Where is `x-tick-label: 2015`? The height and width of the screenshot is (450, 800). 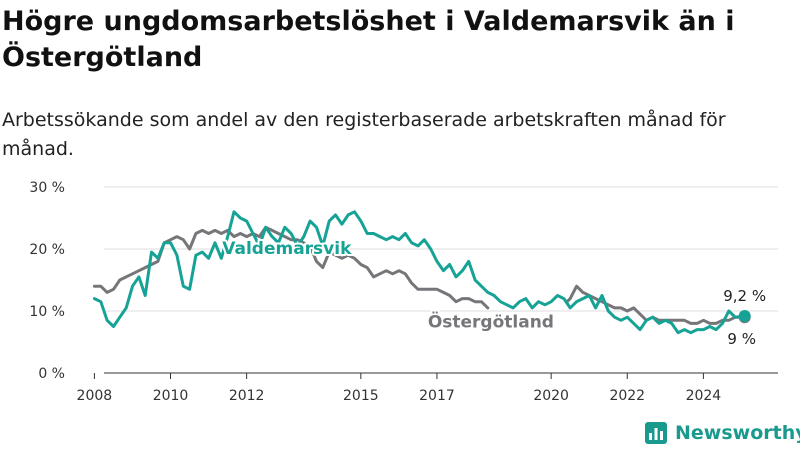
x-tick-label: 2015 is located at coordinates (361, 396).